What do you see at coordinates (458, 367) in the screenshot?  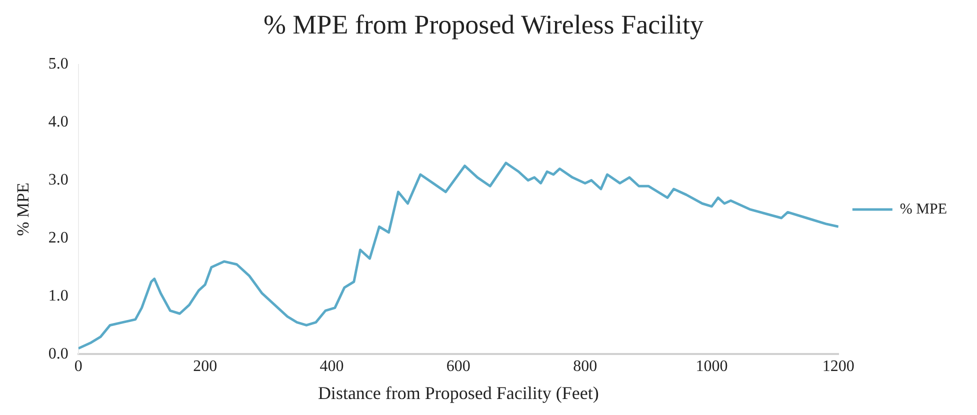 I see `x-tick-label: 600` at bounding box center [458, 367].